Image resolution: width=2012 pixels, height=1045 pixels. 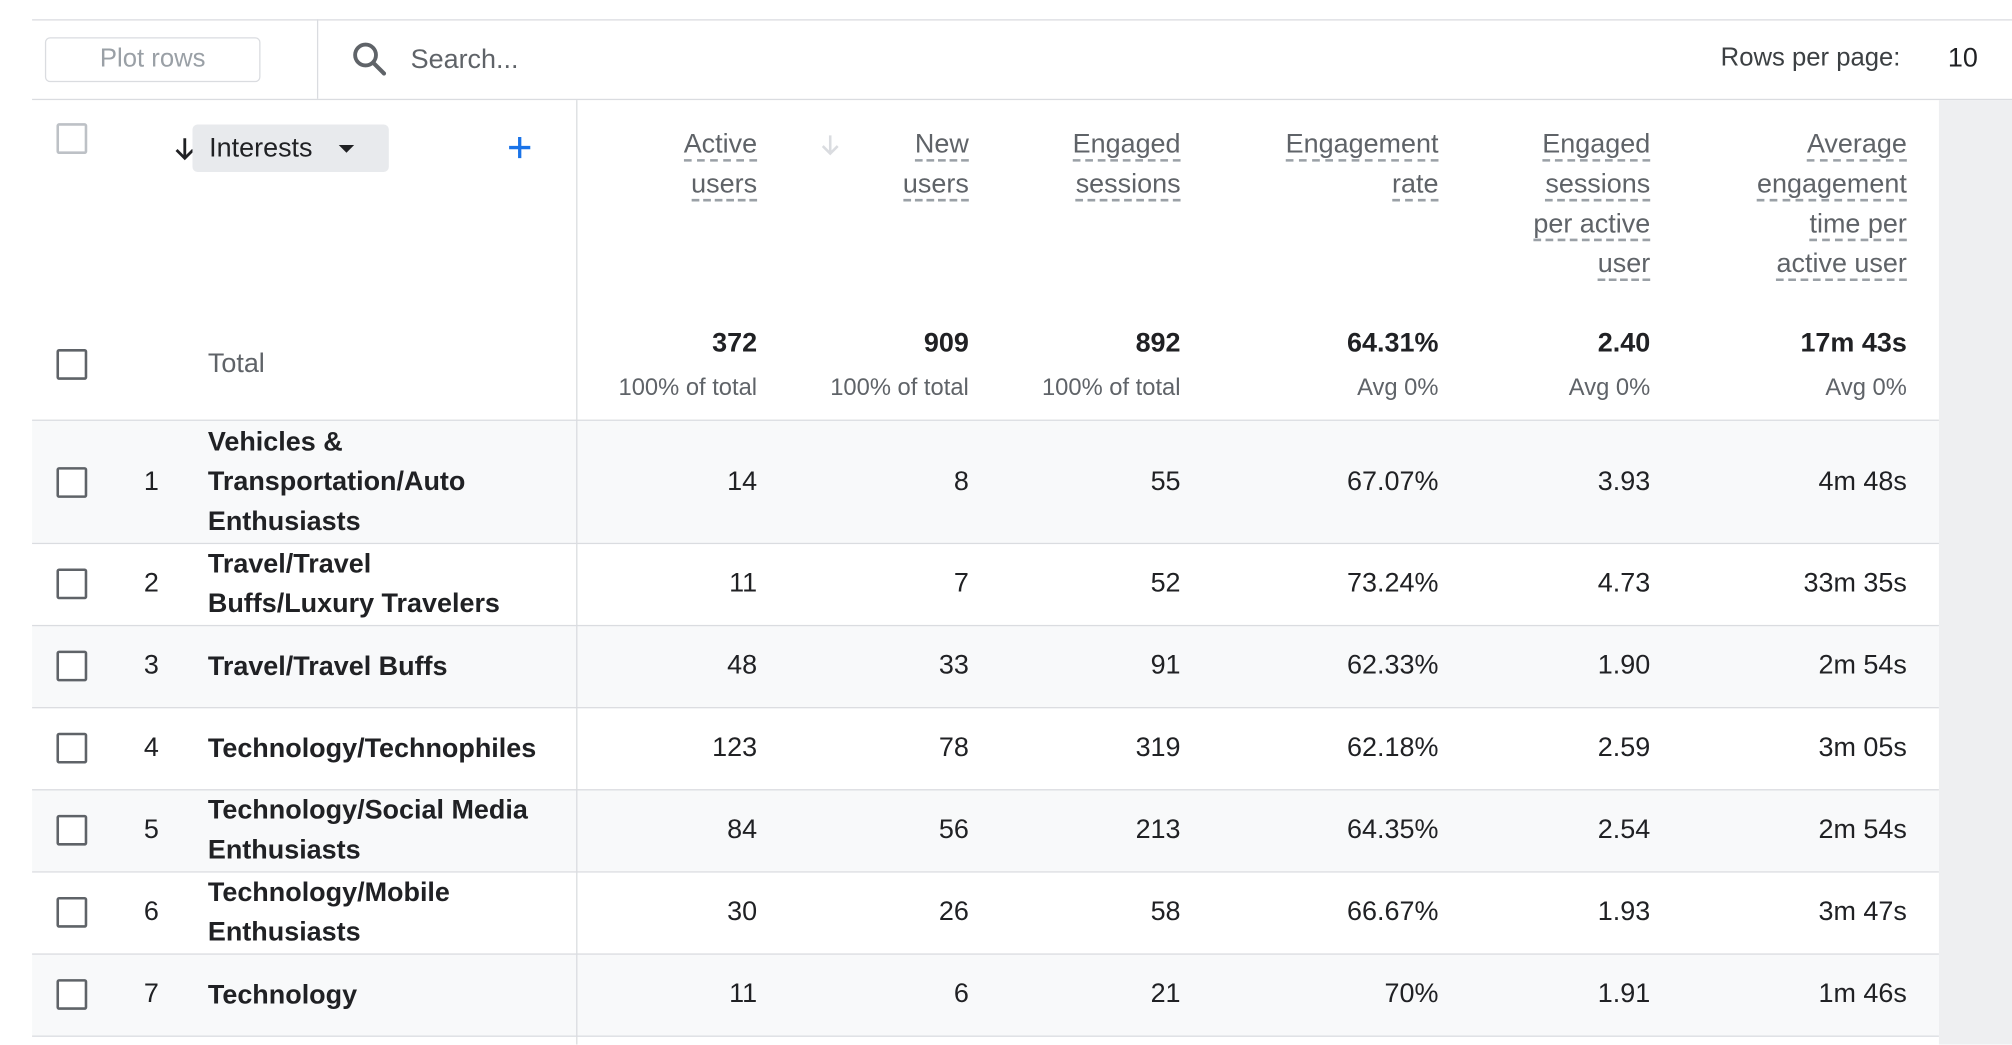 What do you see at coordinates (1853, 343) in the screenshot?
I see `total-value: 17m 43s` at bounding box center [1853, 343].